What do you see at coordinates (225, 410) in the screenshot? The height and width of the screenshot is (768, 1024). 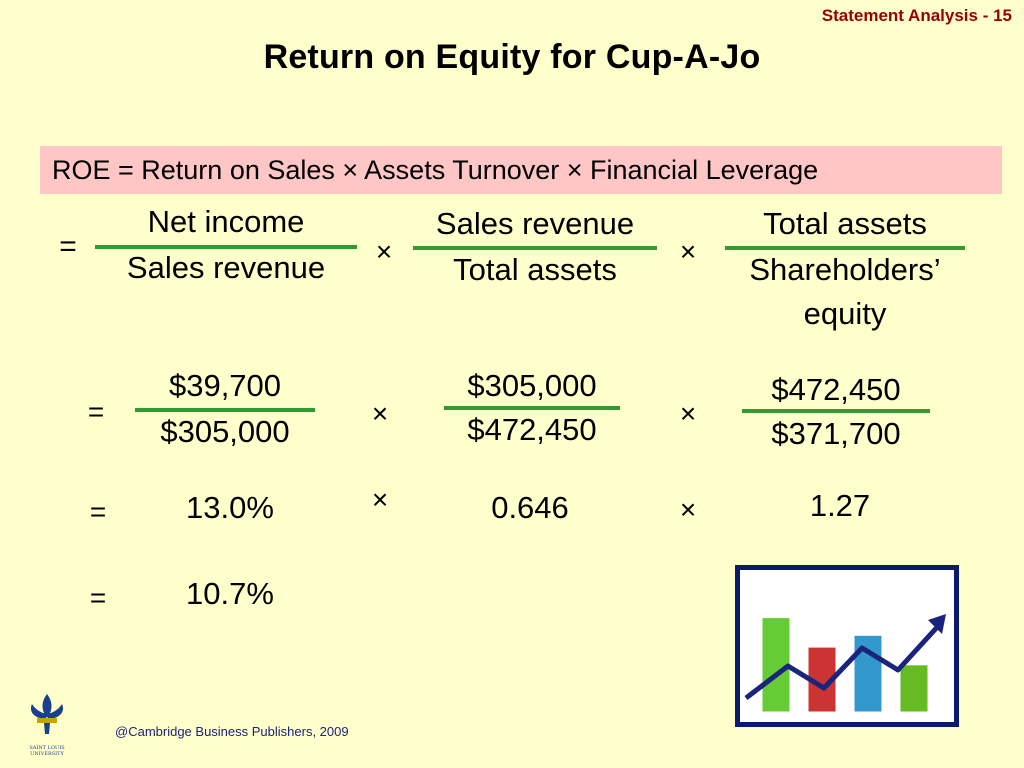 I see `value-1-bar` at bounding box center [225, 410].